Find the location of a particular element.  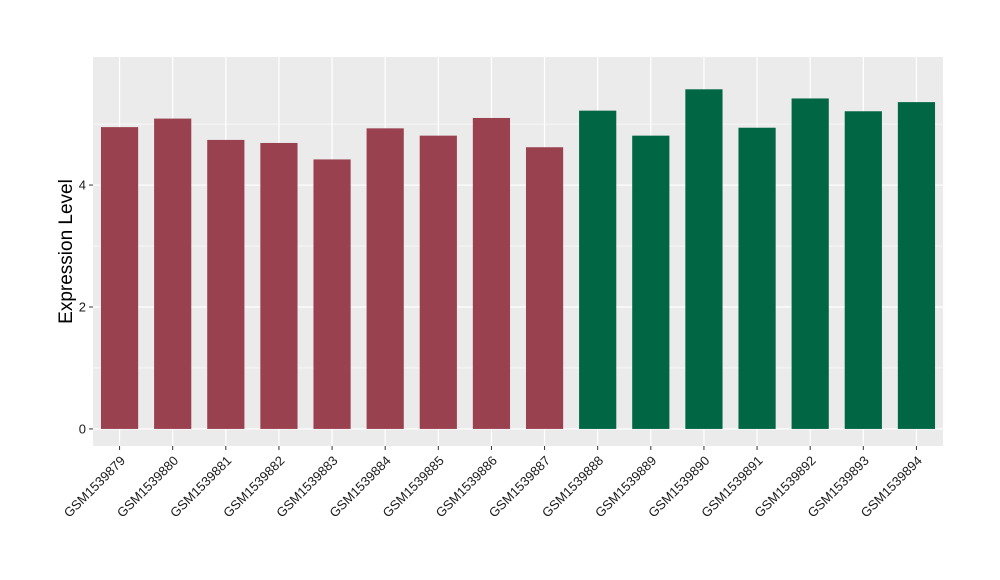

y-axis: 0 2 4 is located at coordinates (86, 307).